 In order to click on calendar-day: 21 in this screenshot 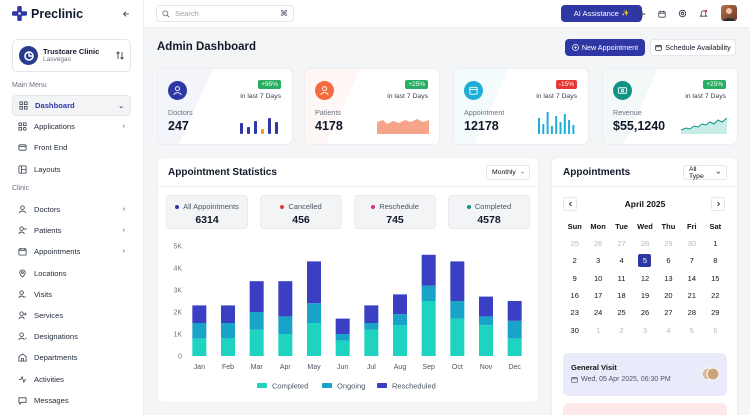, I will do `click(691, 295)`.